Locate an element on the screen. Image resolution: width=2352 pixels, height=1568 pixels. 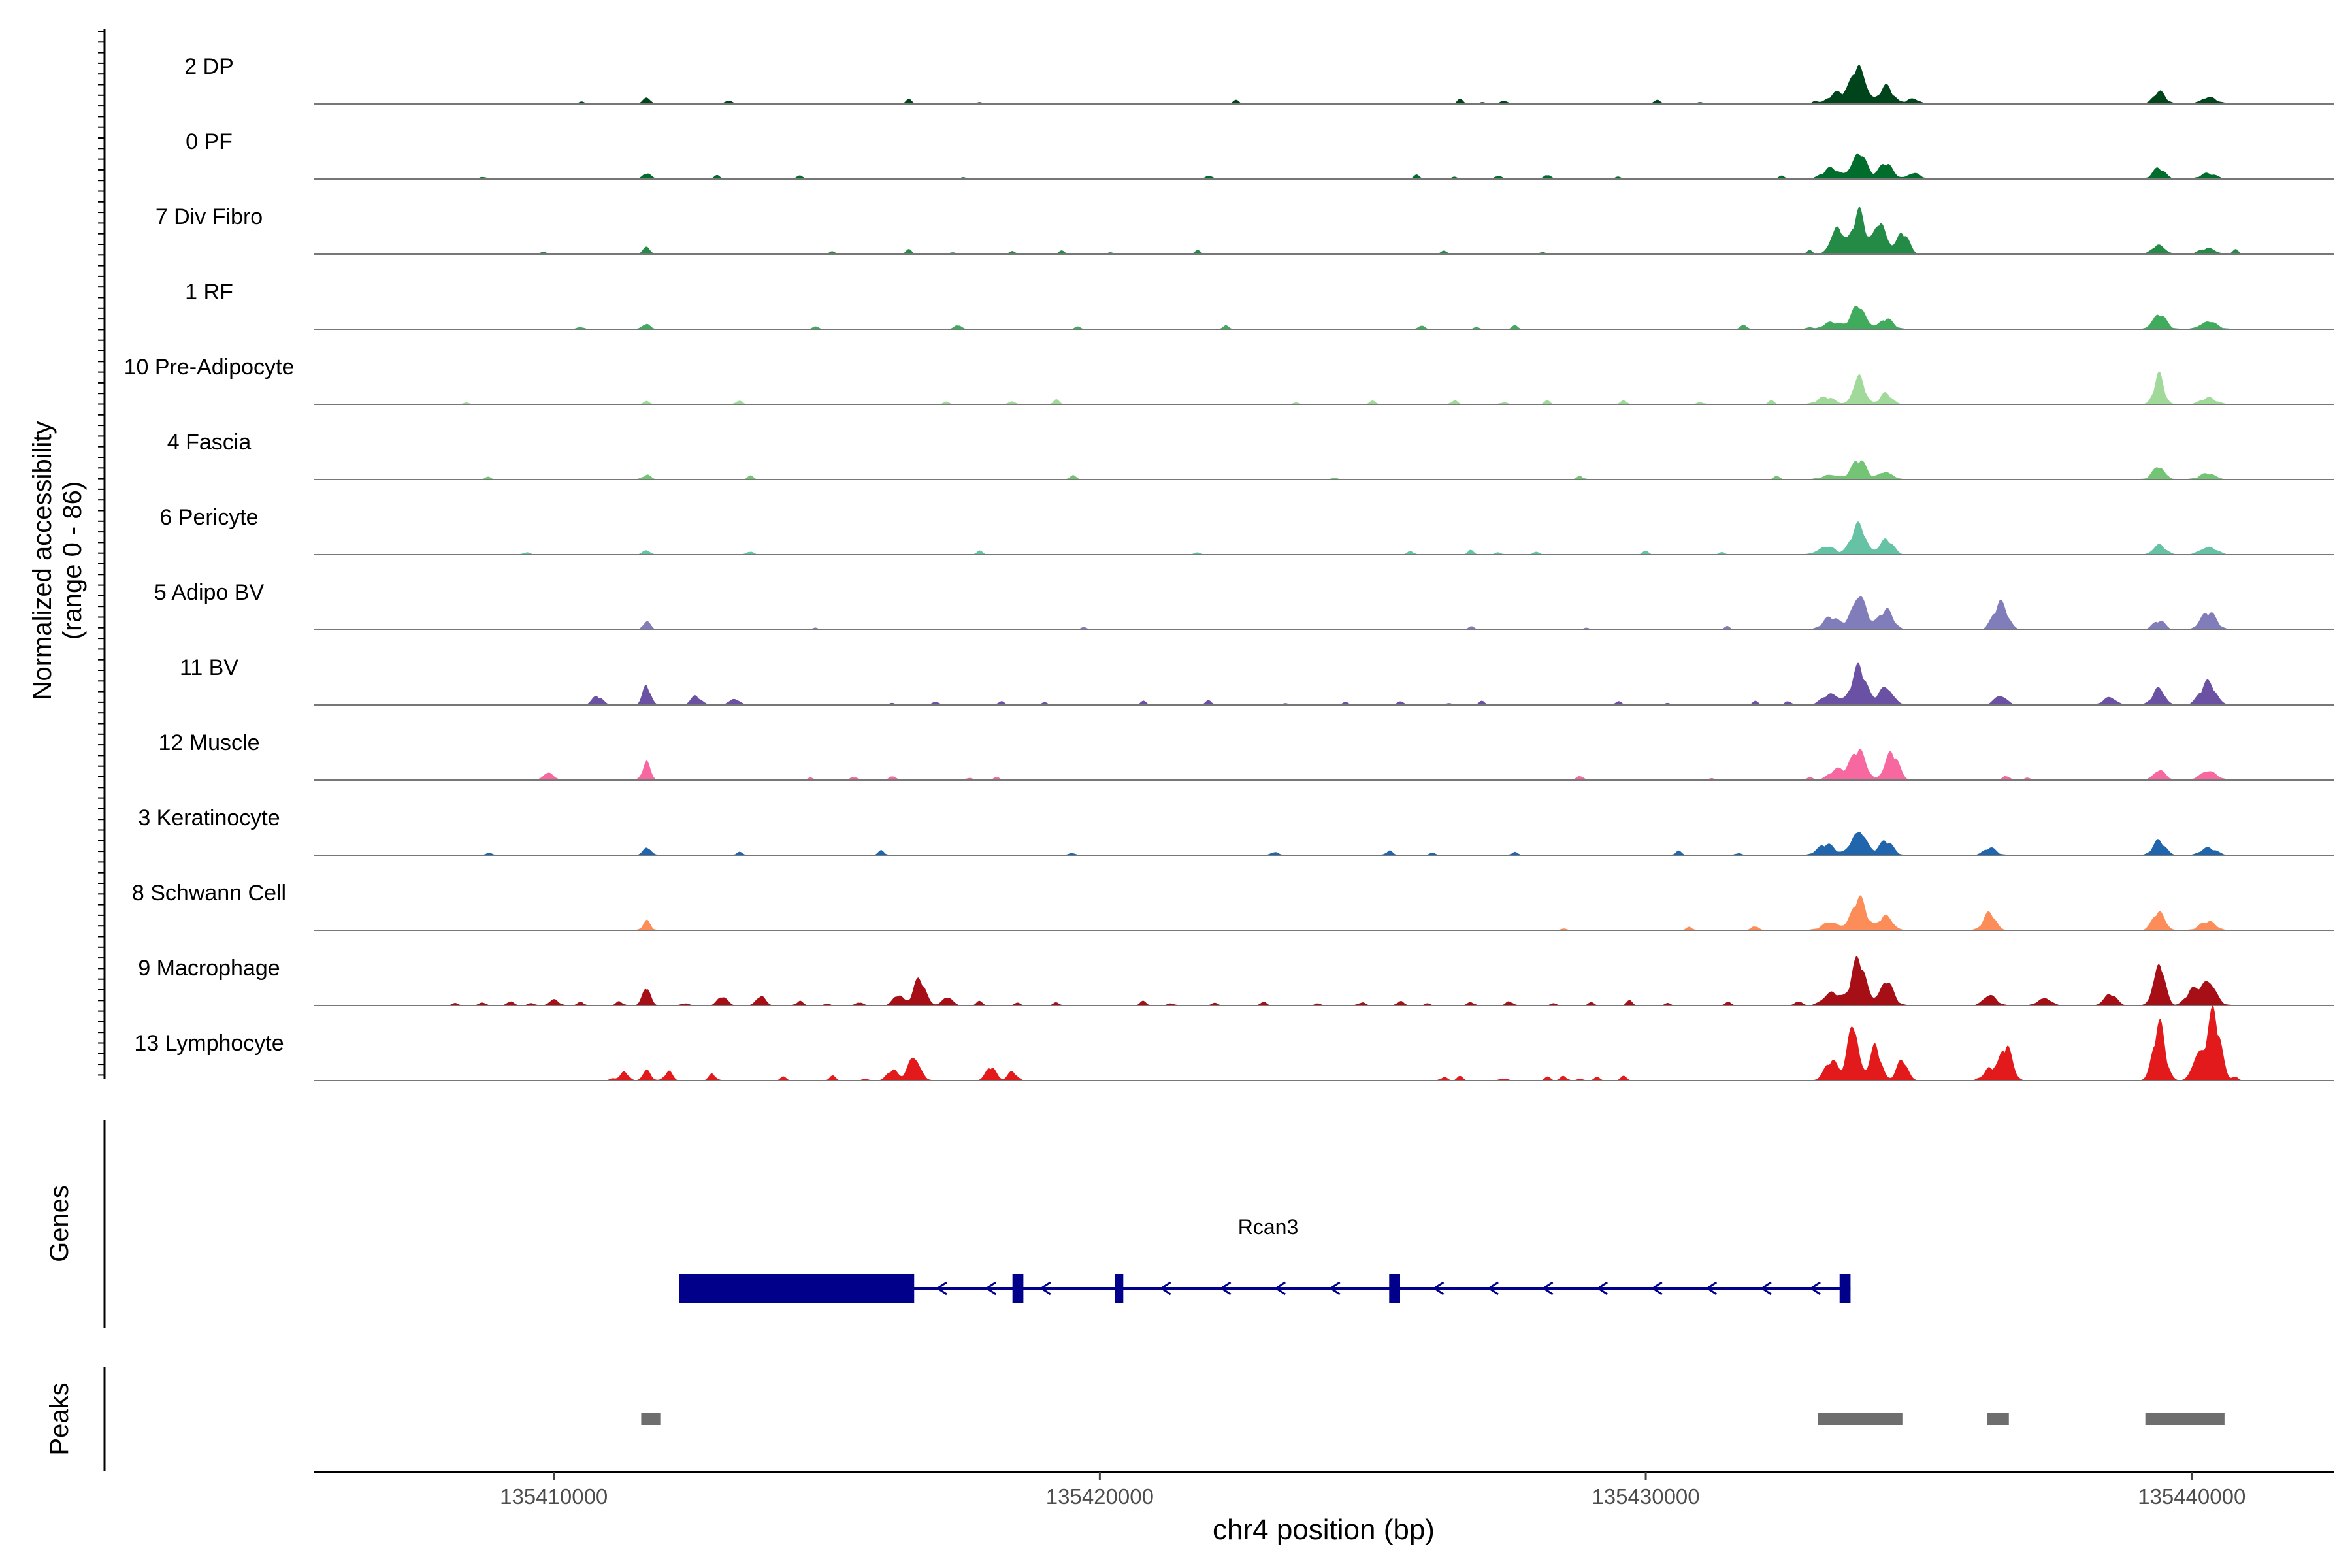
track-label: 13 Lymphocyte is located at coordinates (209, 1043).